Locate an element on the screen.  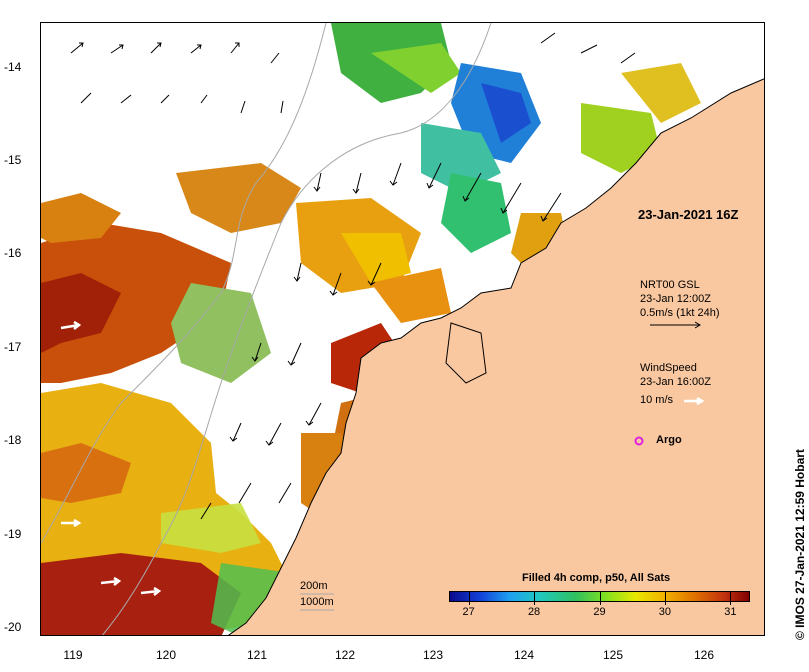
lon-label: 121 is located at coordinates (257, 655).